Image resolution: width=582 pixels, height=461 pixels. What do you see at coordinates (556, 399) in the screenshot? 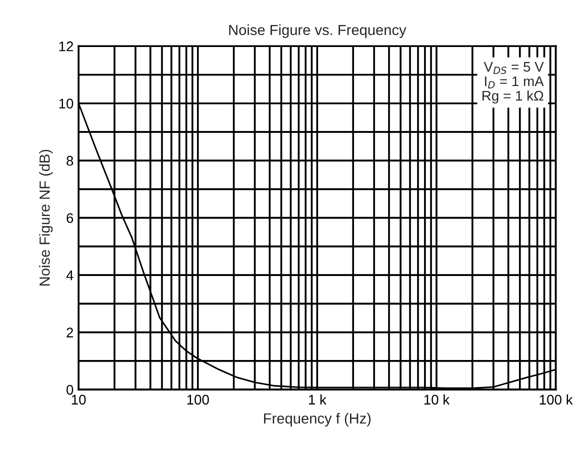
I see `x-tick-label: 100 k` at bounding box center [556, 399].